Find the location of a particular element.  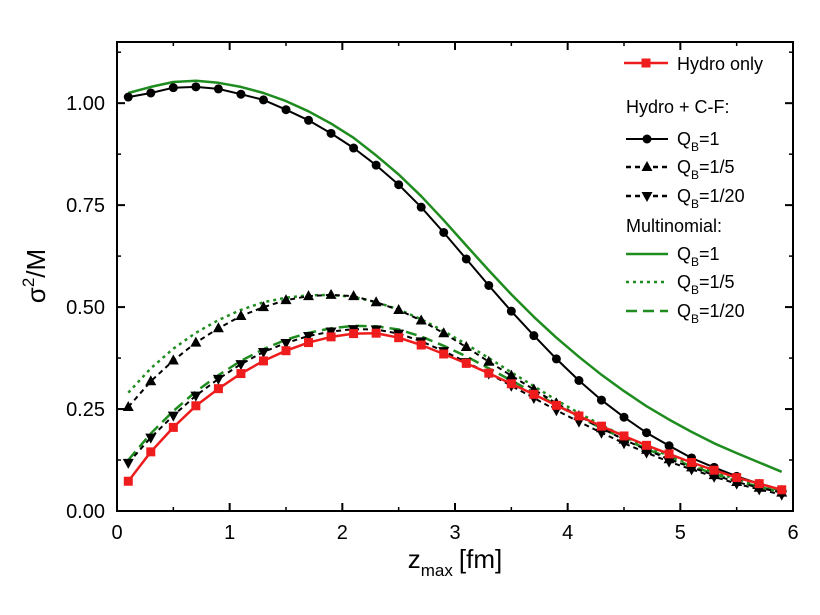

x-tick-label: 6 is located at coordinates (792, 533).